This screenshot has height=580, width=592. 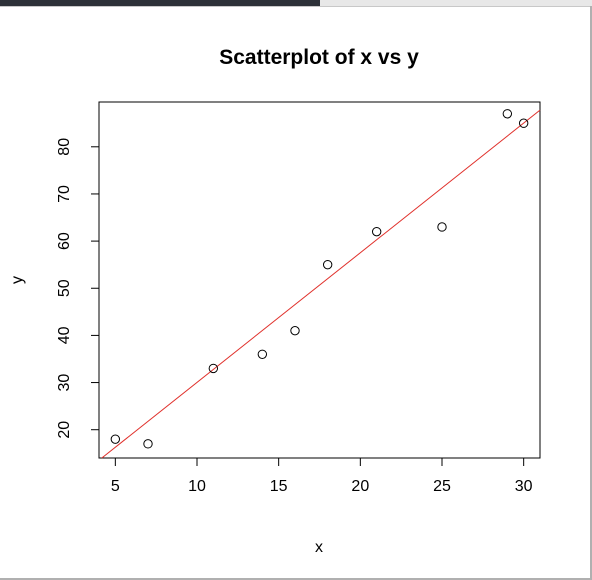 I want to click on y-tick-label: 70, so click(x=64, y=194).